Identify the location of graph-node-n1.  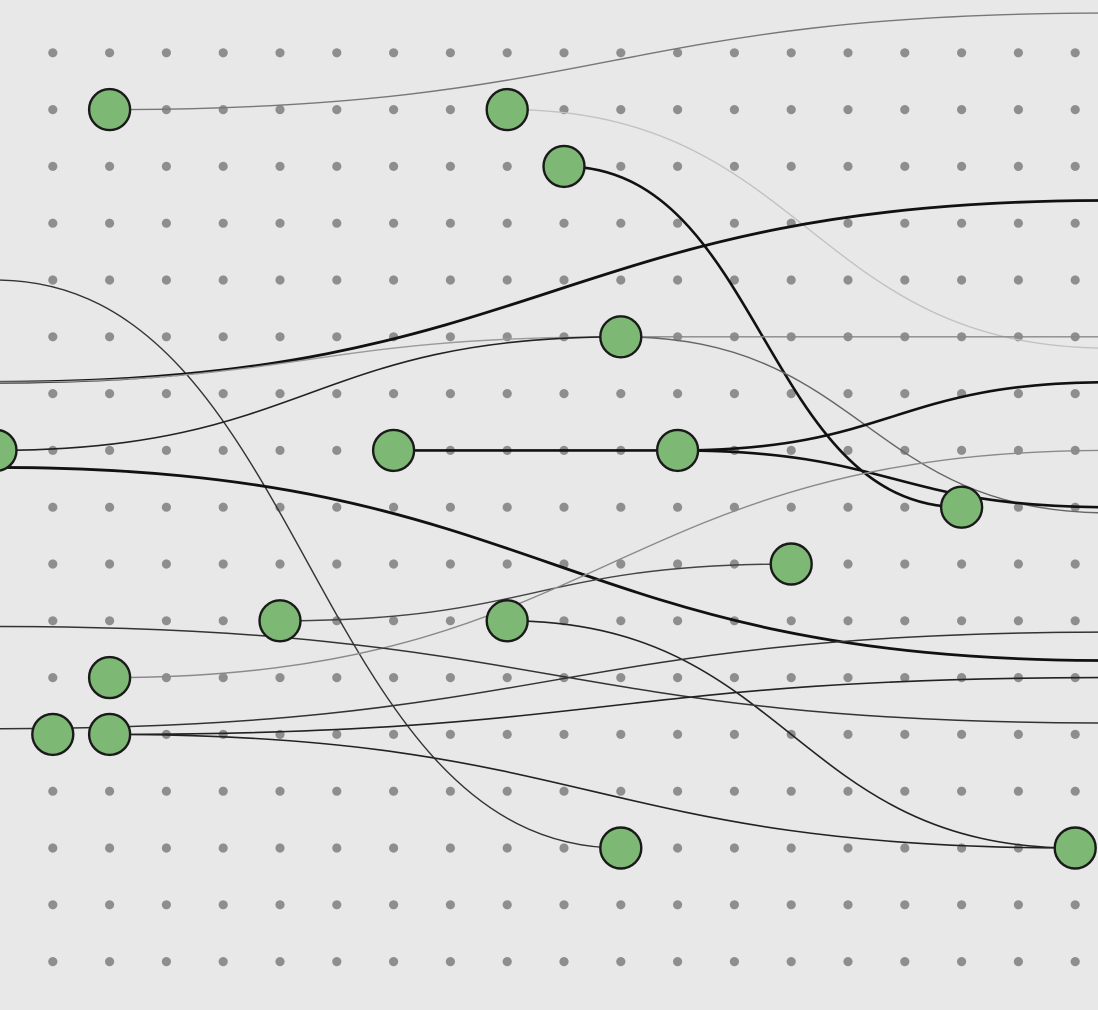
(109, 109).